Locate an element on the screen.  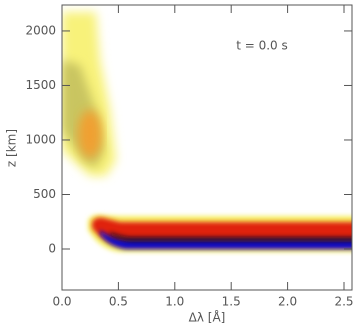
annotation: t = 0.0 s is located at coordinates (262, 46).